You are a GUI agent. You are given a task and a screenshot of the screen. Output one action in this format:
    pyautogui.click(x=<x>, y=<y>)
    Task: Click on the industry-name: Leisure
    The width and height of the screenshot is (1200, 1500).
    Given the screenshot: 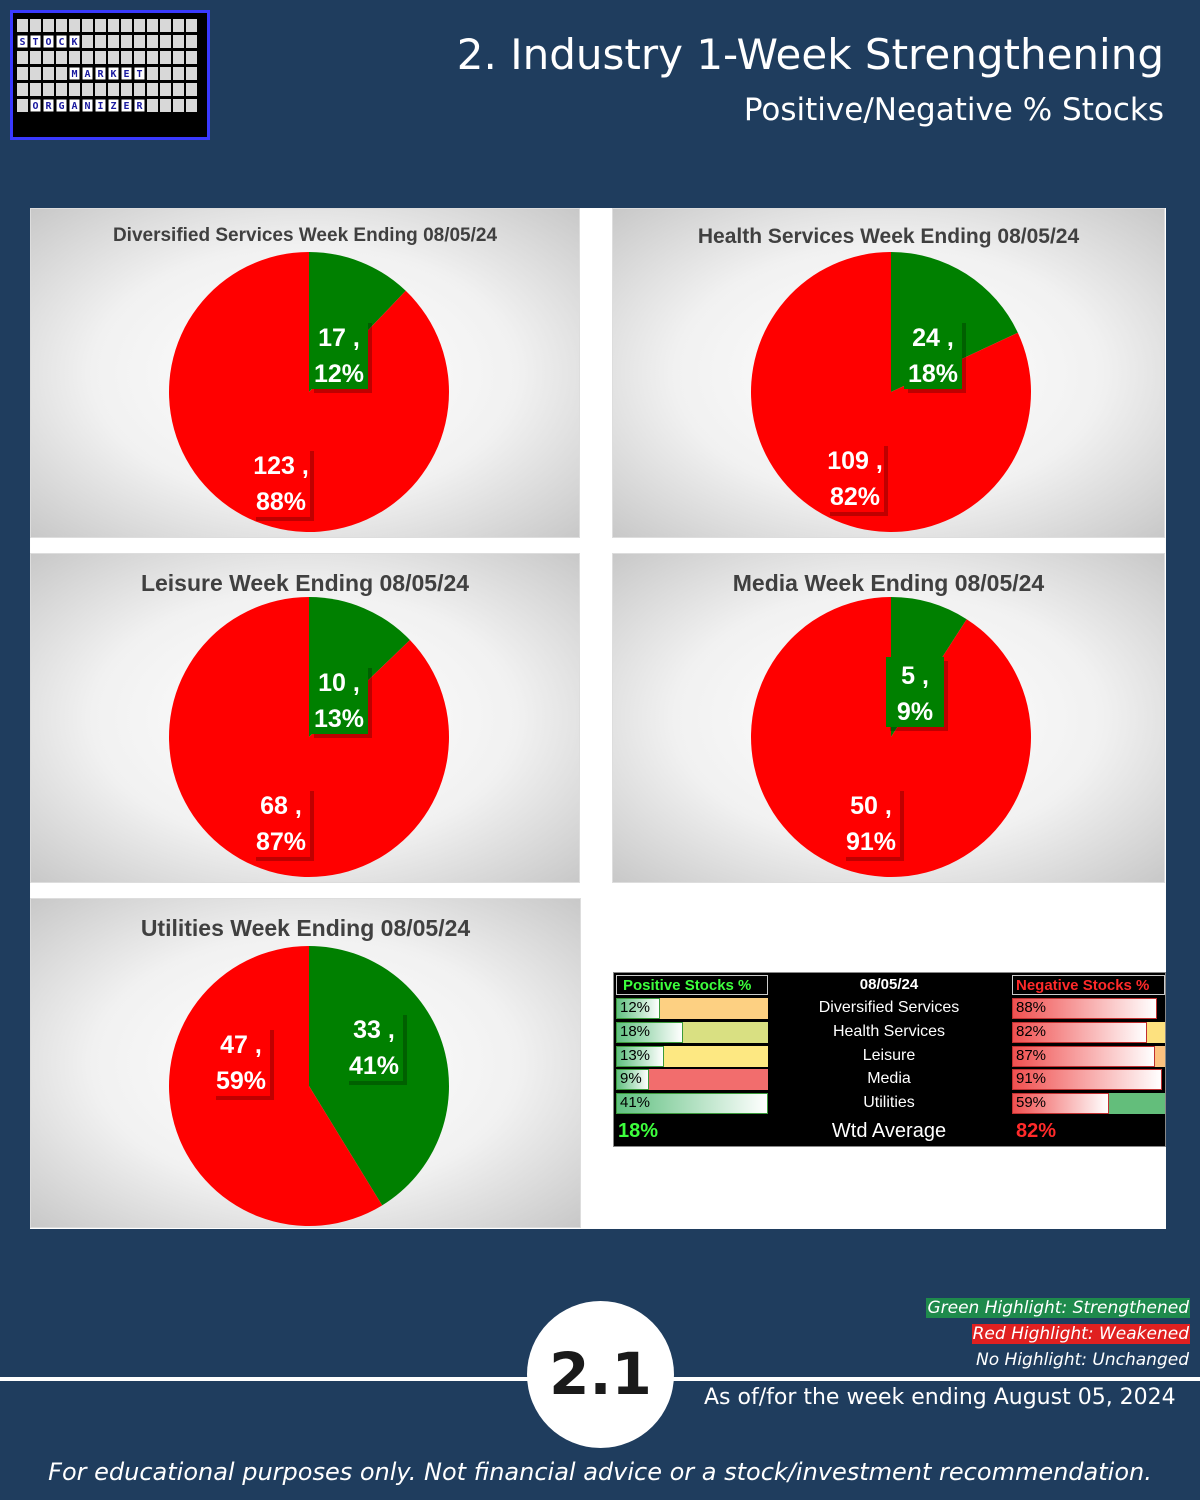 What is the action you would take?
    pyautogui.click(x=889, y=1055)
    